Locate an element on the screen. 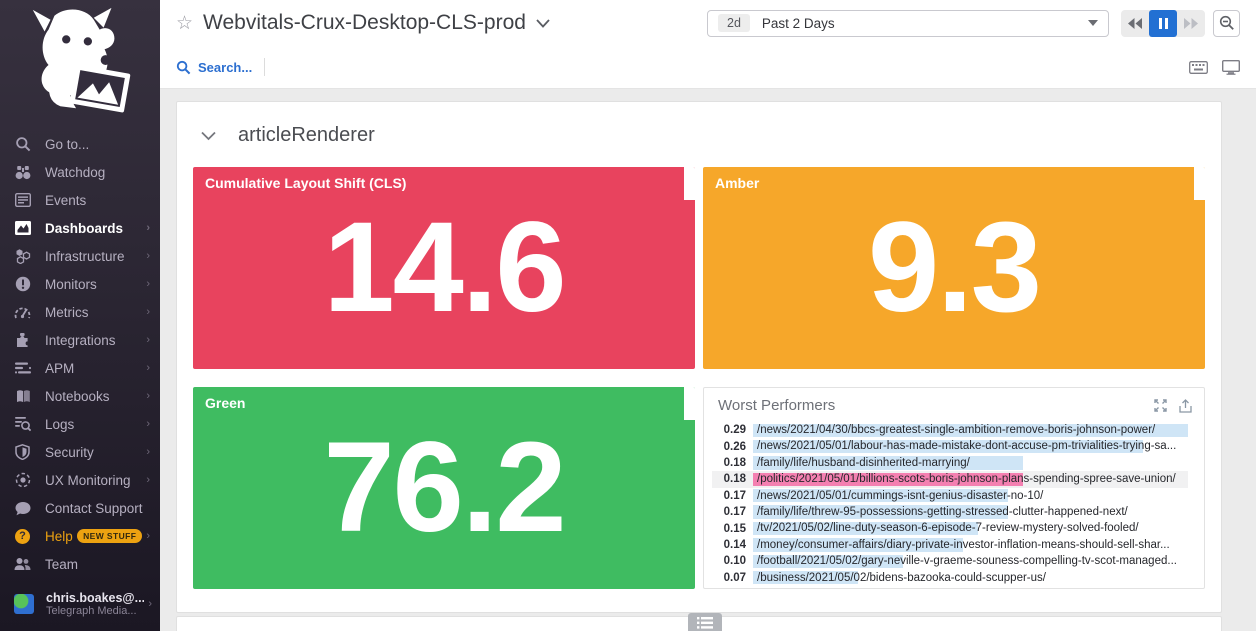 The height and width of the screenshot is (631, 1256). export-icon is located at coordinates (1185, 405).